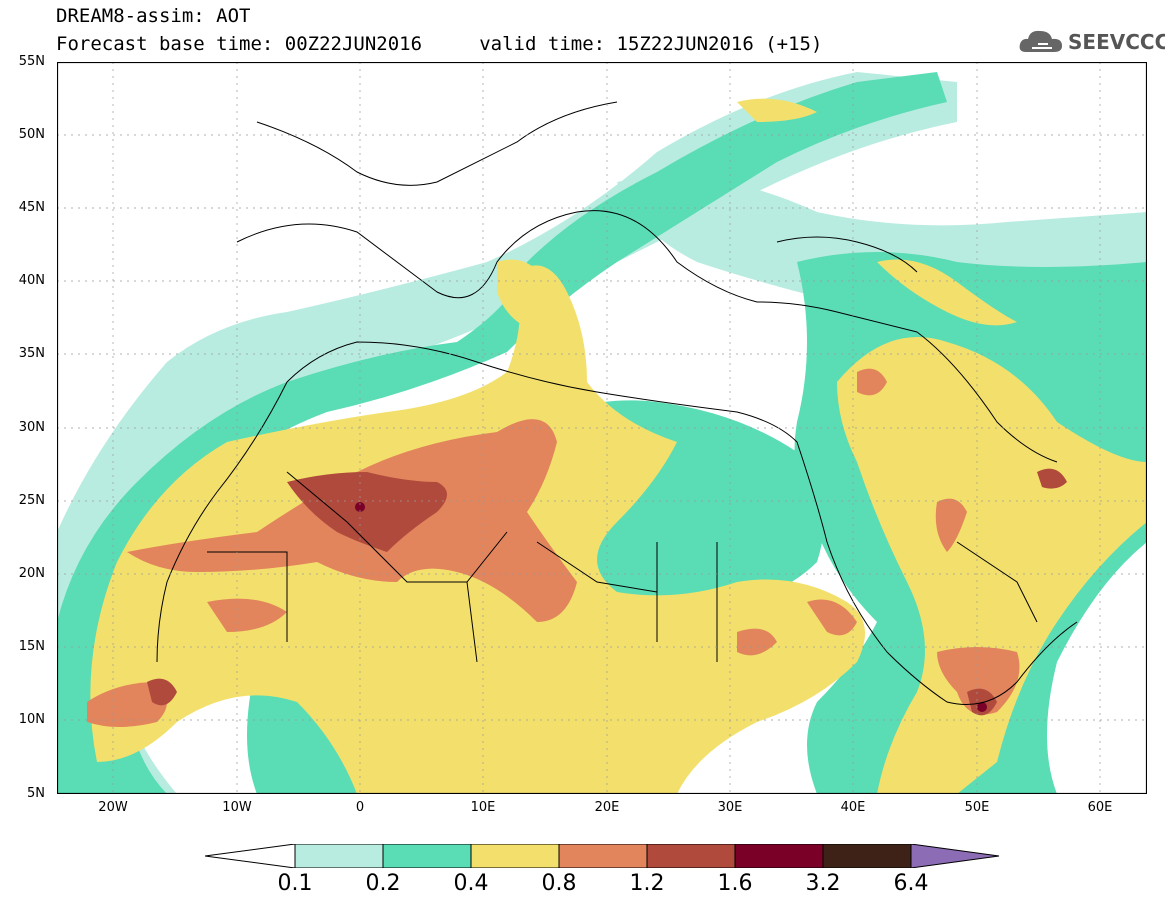  I want to click on lat-label: 40N, so click(31, 280).